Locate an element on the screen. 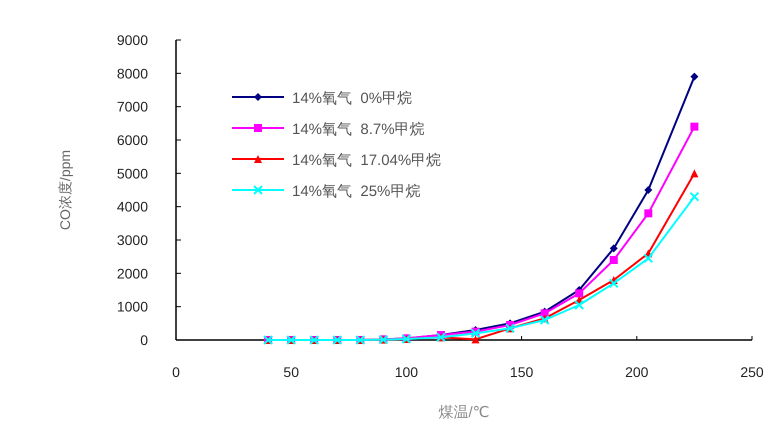 The width and height of the screenshot is (774, 445). y-tick-label: 2000 is located at coordinates (132, 273).